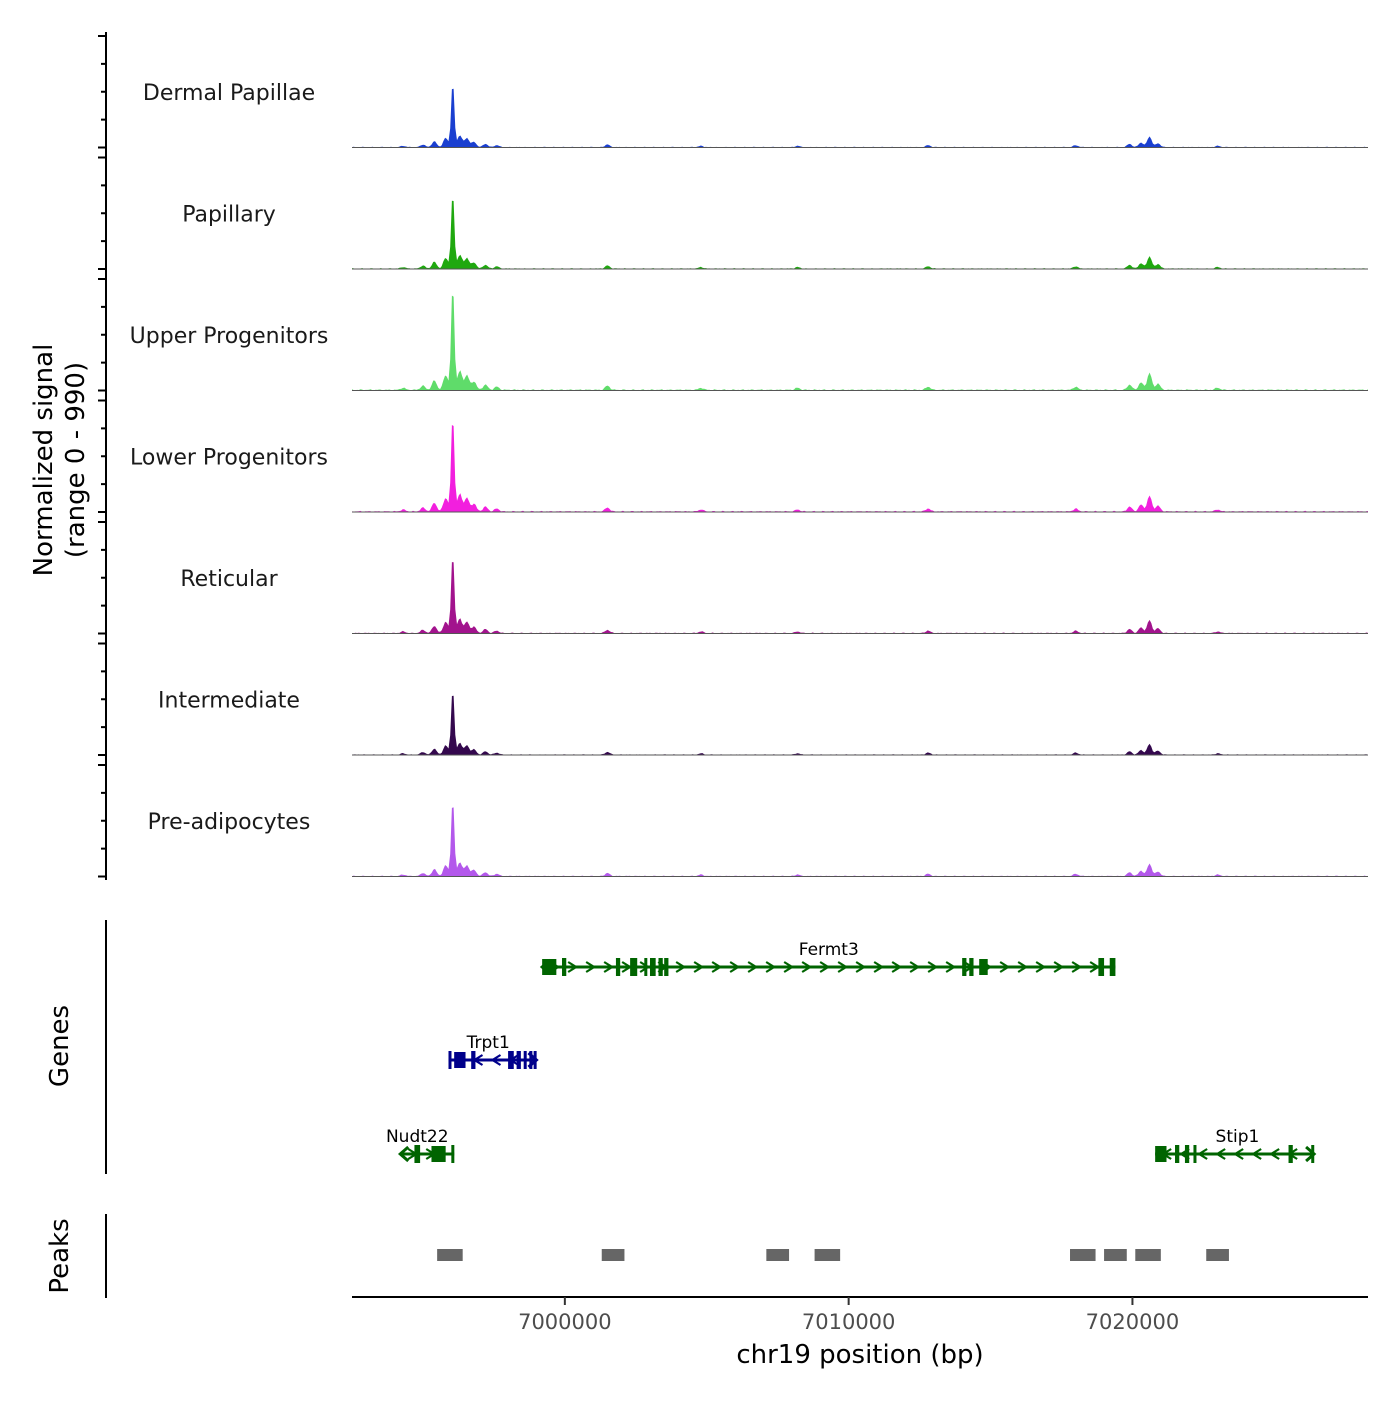  I want to click on signal-area-papillary, so click(860, 234).